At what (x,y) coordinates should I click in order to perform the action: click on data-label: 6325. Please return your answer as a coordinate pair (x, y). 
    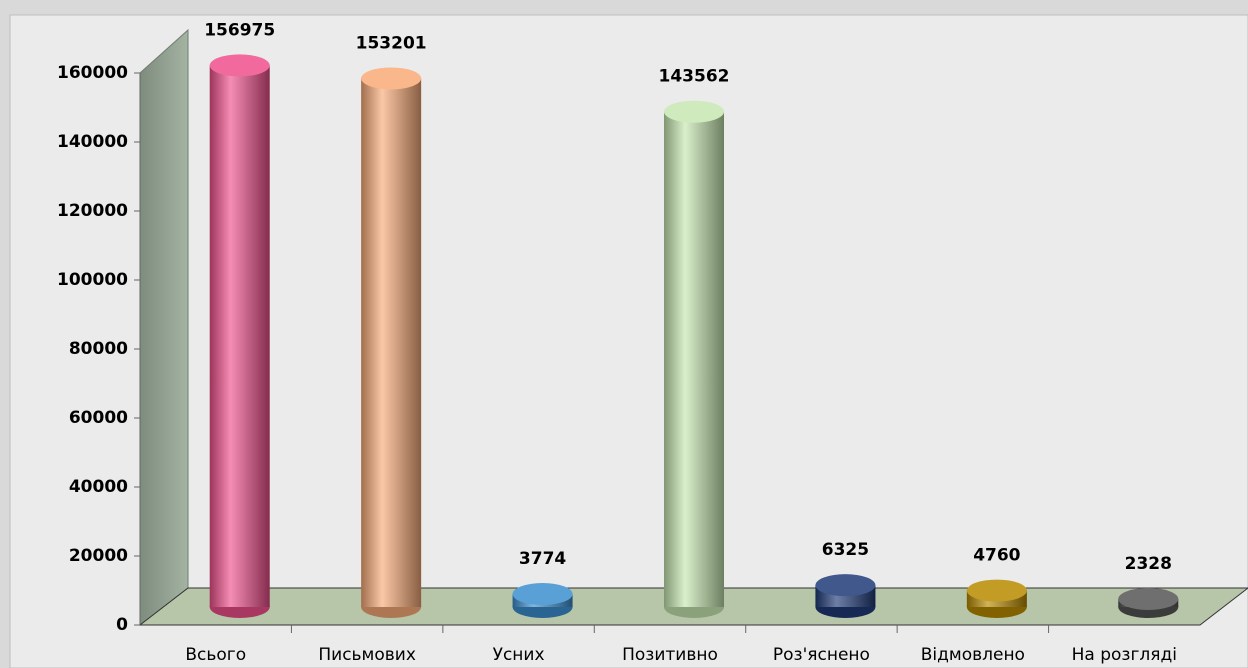
    Looking at the image, I should click on (845, 550).